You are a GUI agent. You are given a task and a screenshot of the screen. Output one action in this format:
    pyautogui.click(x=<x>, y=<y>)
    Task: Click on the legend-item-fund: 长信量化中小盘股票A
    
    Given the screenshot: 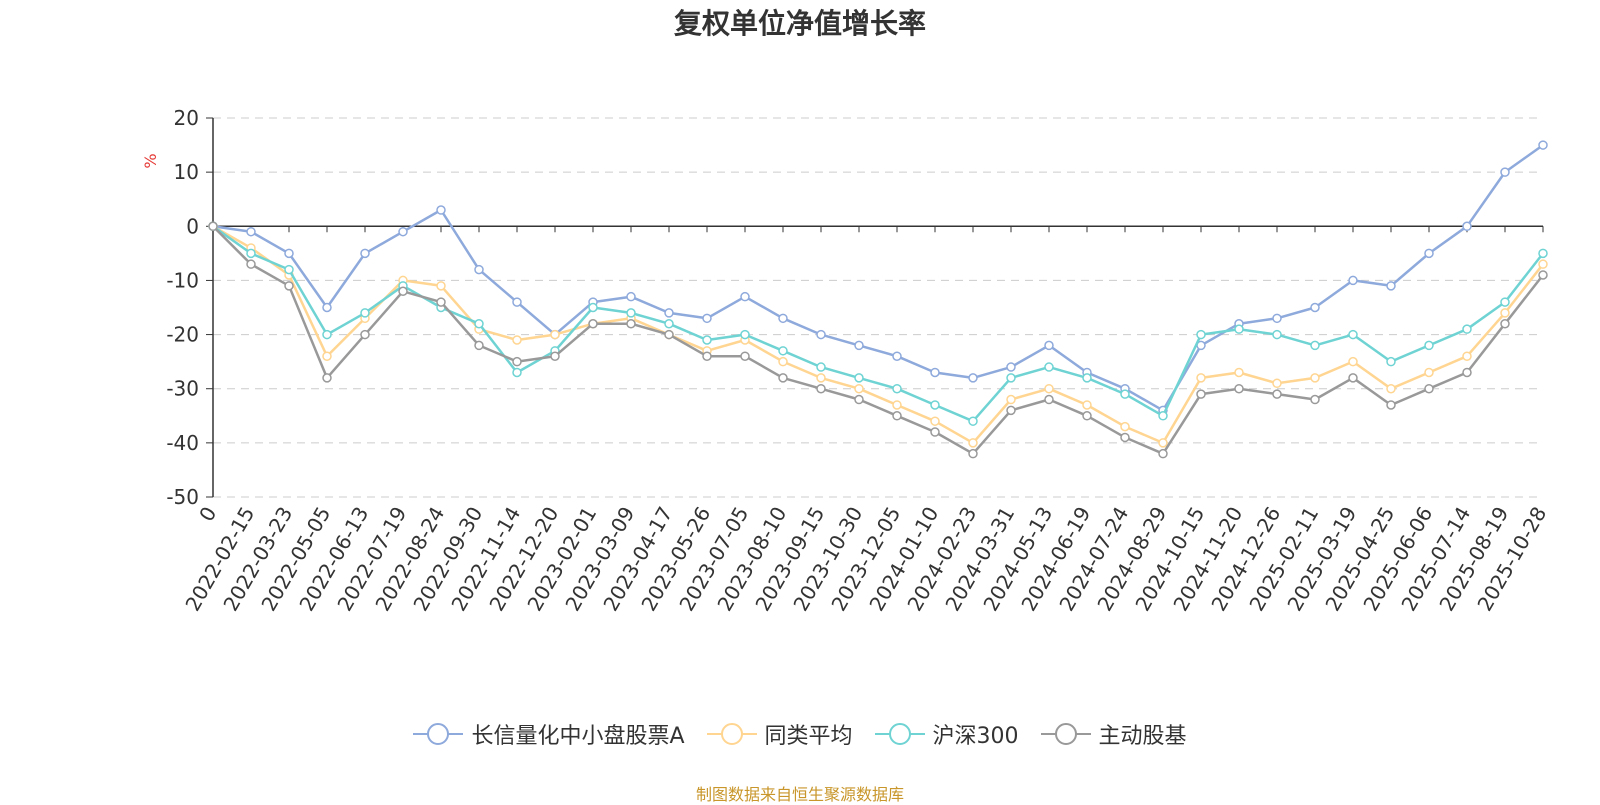 What is the action you would take?
    pyautogui.click(x=549, y=734)
    